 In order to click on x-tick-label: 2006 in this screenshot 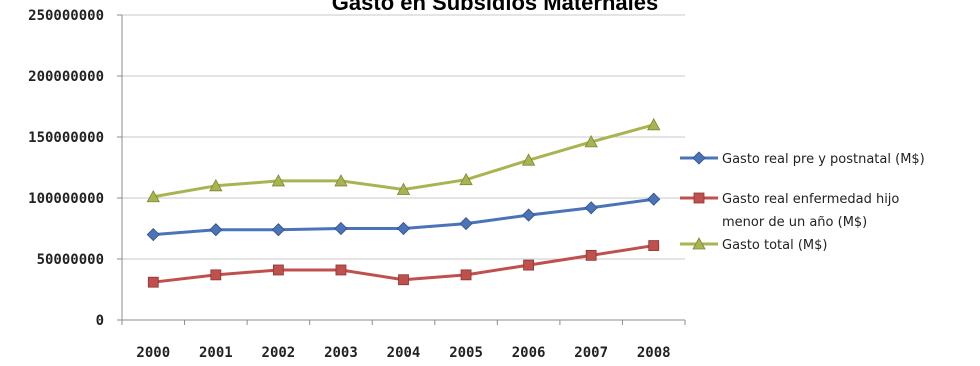, I will do `click(529, 353)`.